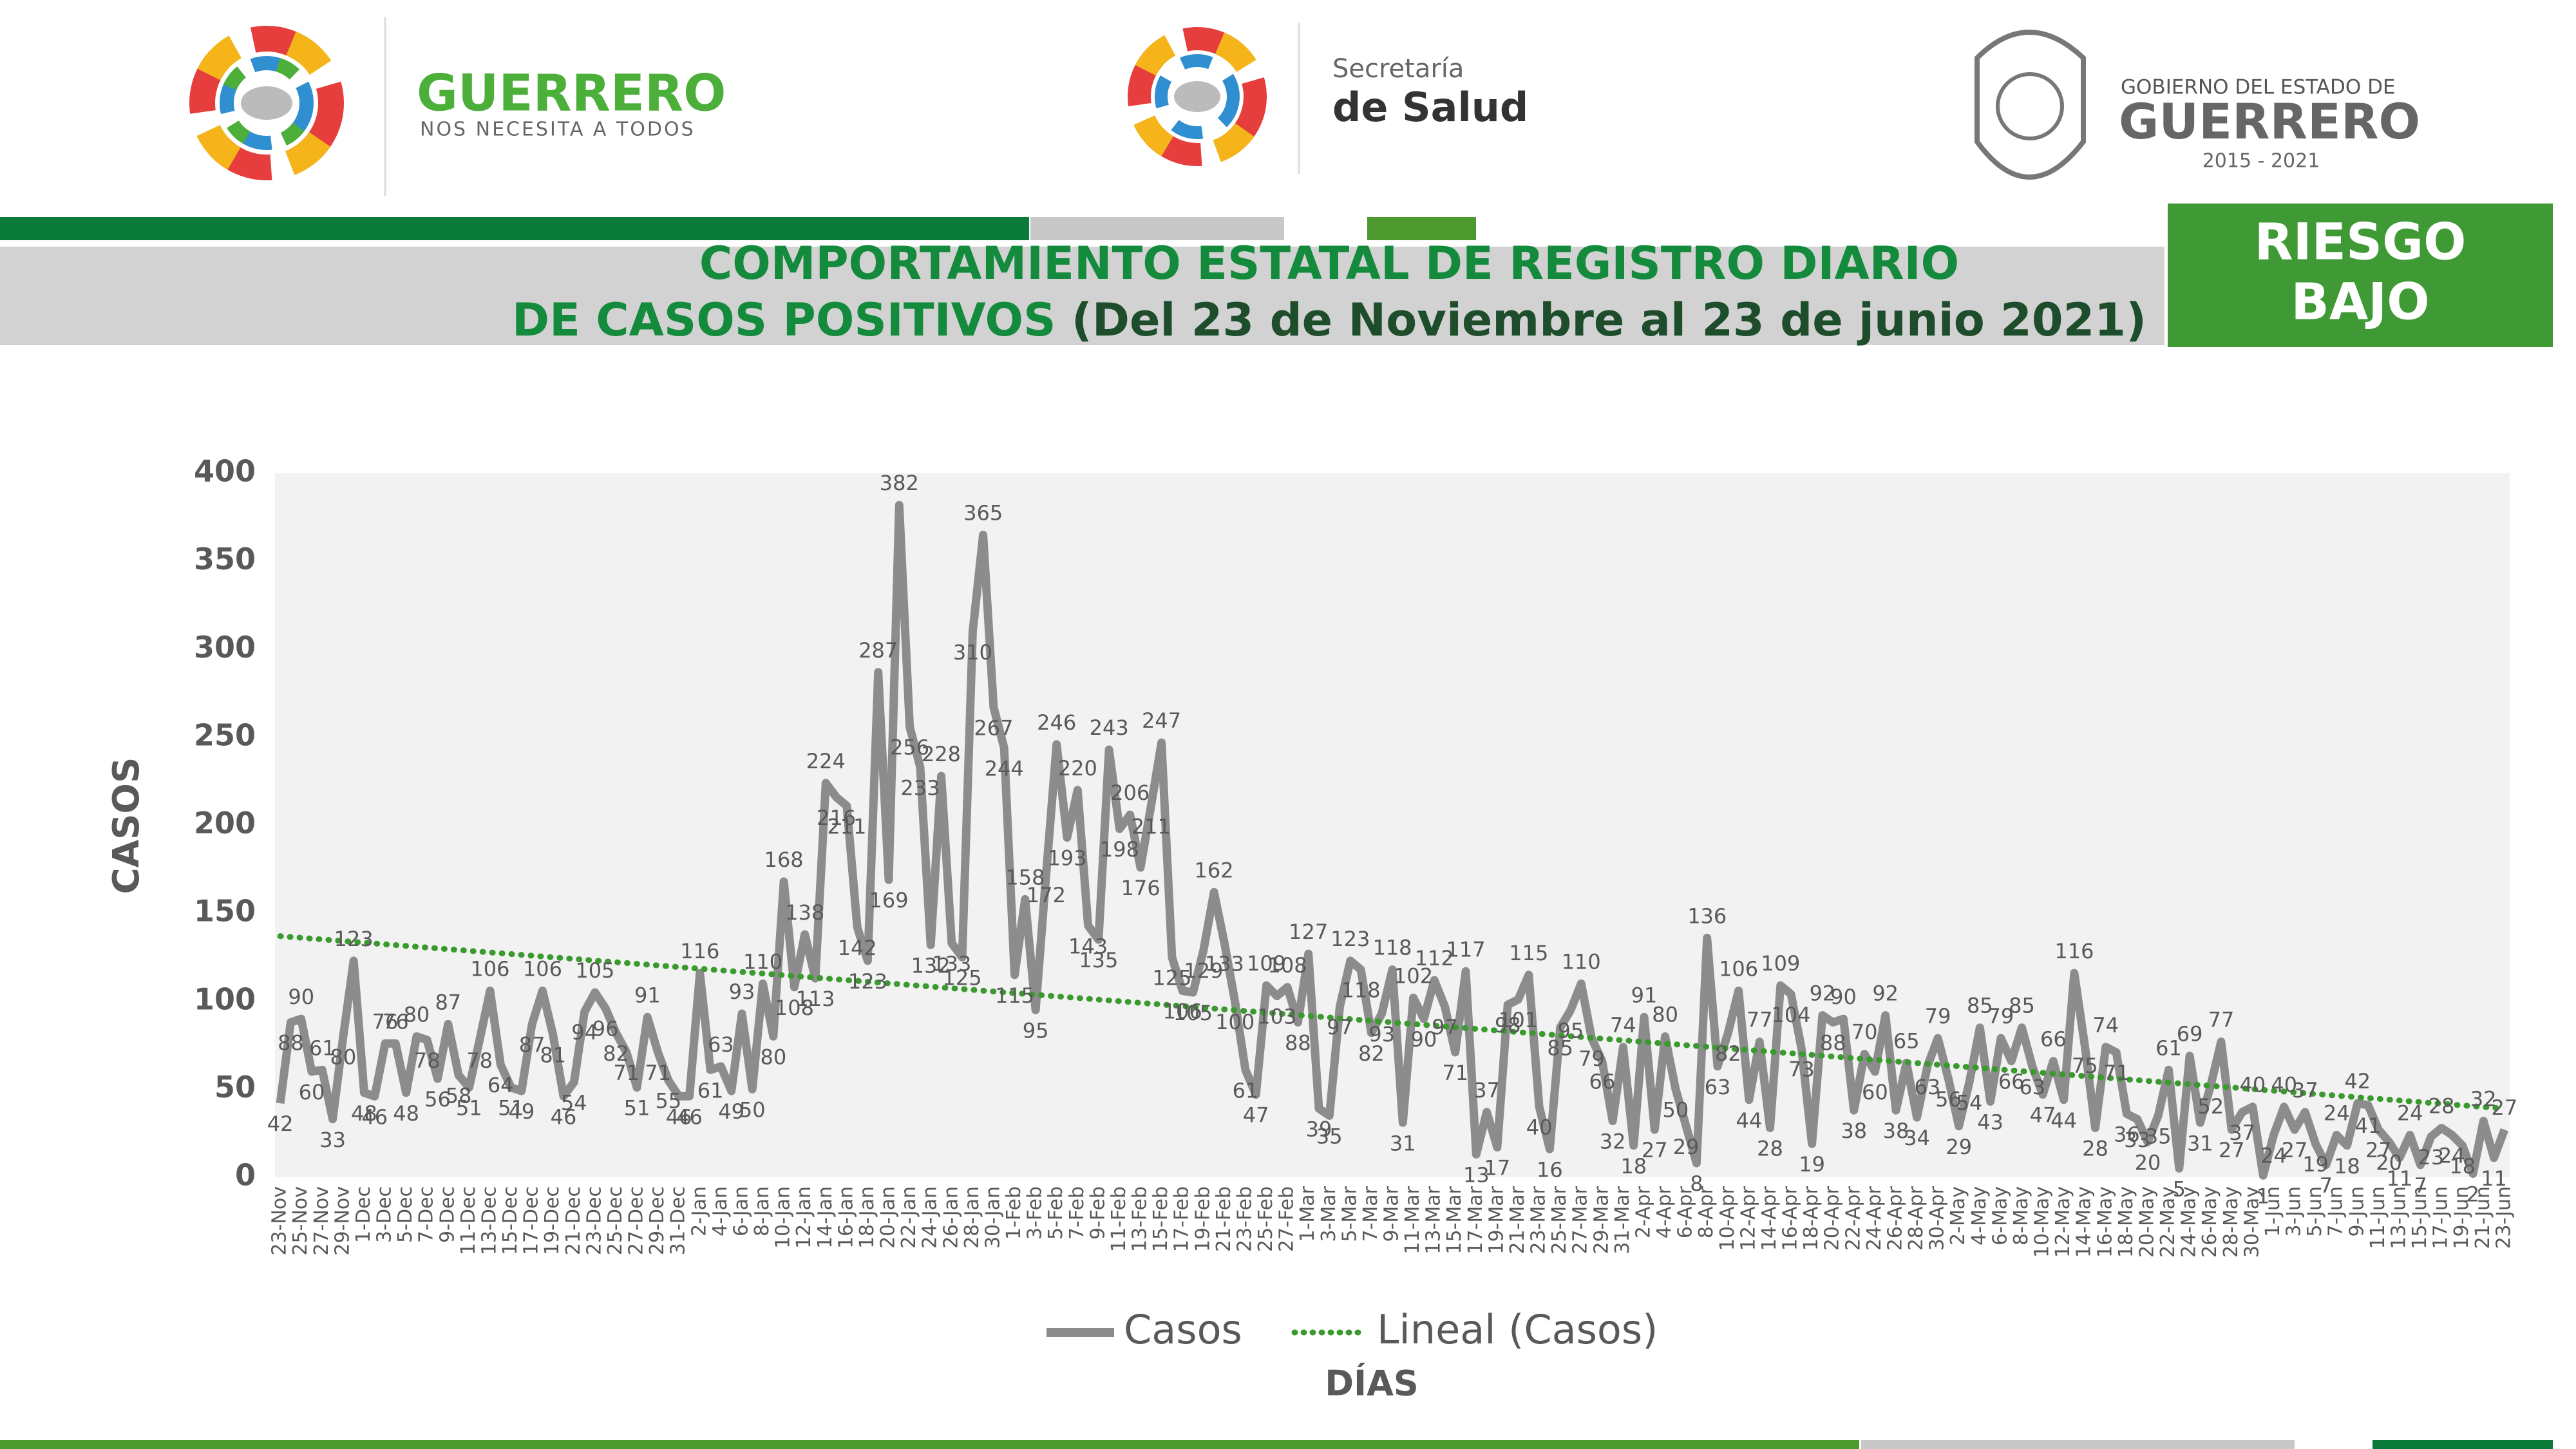 This screenshot has height=1449, width=2576. I want to click on x-tick-label: 30-Jan, so click(993, 1218).